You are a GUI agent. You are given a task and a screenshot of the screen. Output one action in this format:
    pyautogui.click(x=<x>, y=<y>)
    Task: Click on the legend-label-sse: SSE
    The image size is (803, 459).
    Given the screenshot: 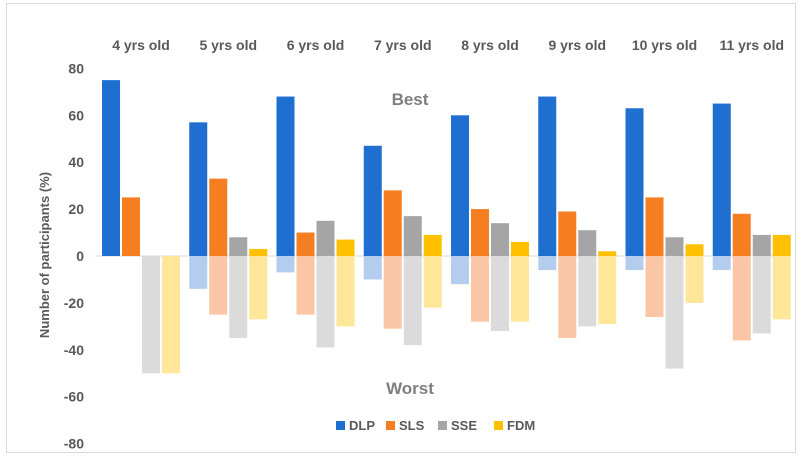 What is the action you would take?
    pyautogui.click(x=464, y=425)
    